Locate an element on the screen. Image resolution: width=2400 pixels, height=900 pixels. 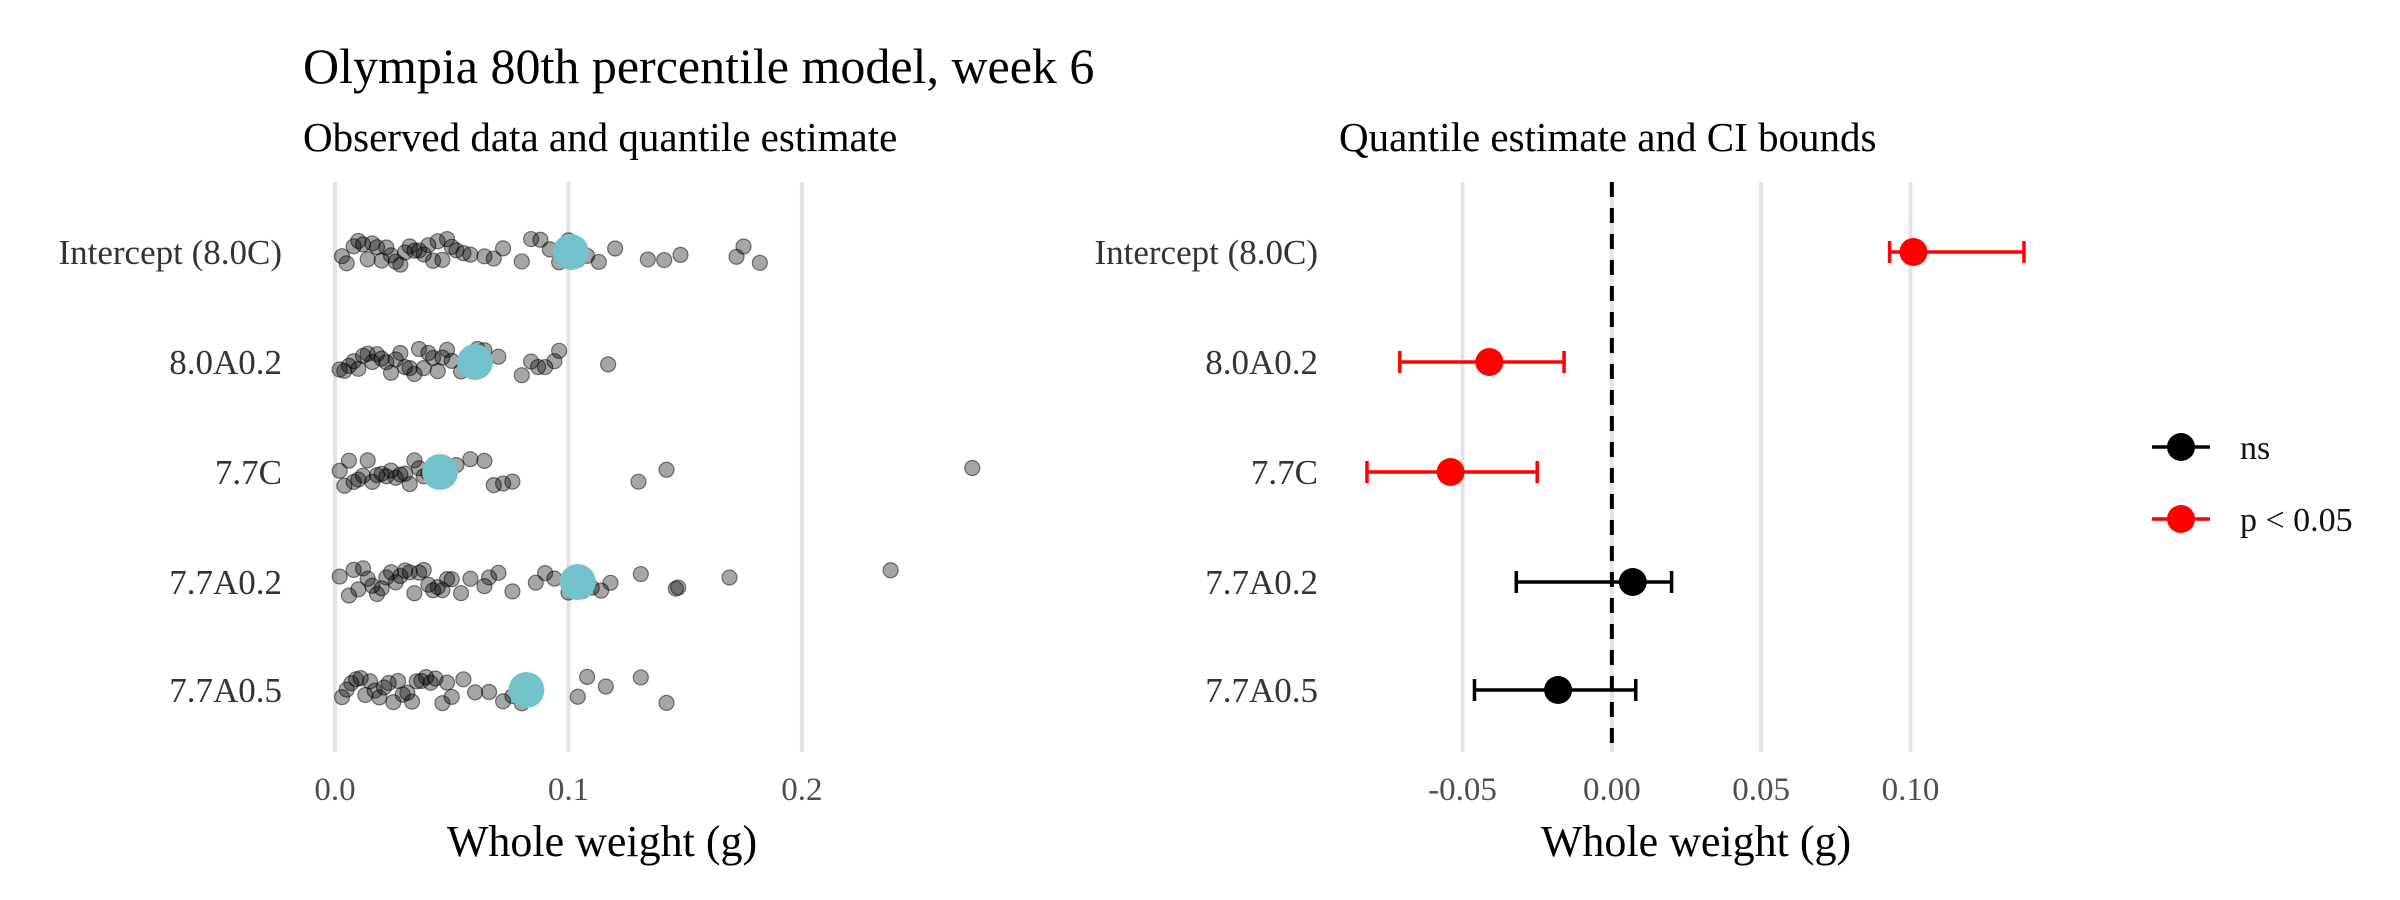
legend-key-point is located at coordinates (2181, 519).